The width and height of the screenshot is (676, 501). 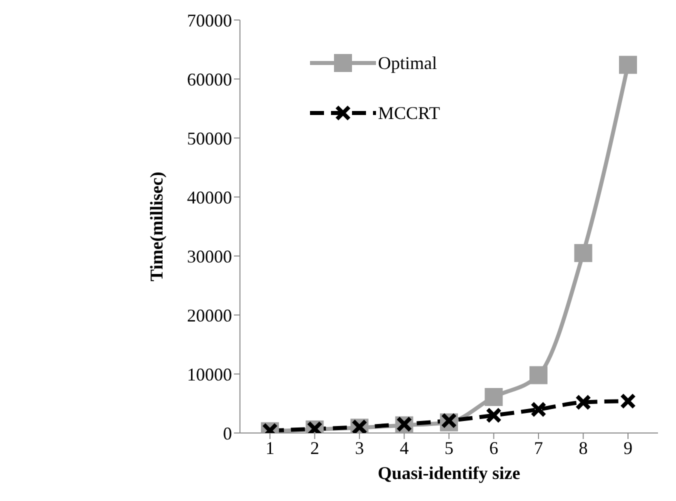 I want to click on y-tick-label: 30000, so click(x=209, y=256).